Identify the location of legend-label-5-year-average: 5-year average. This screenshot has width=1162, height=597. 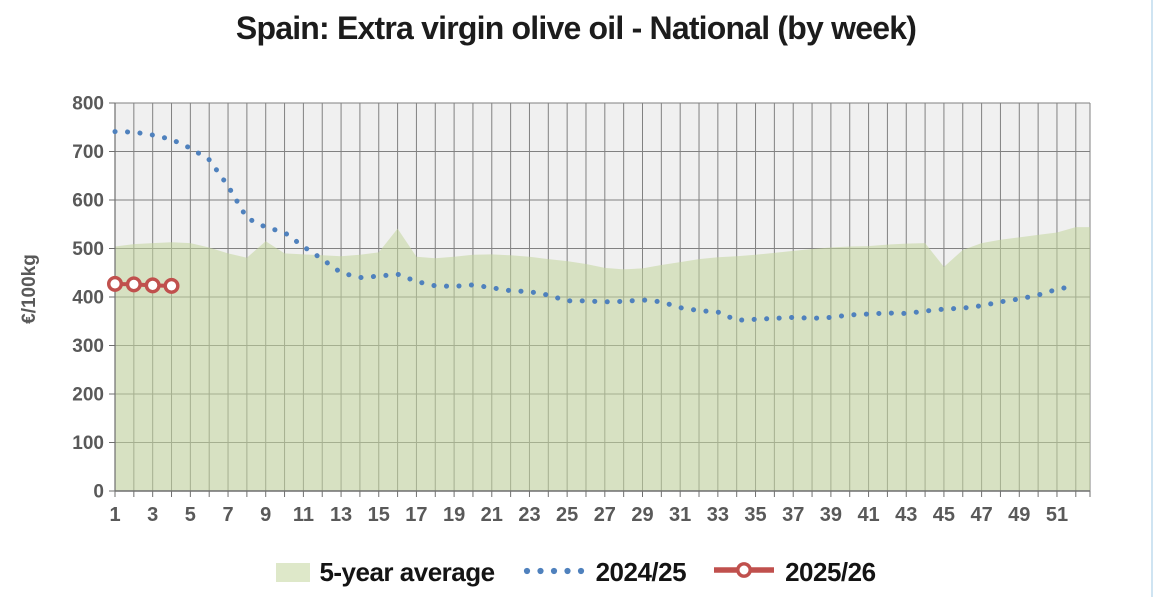
(407, 571).